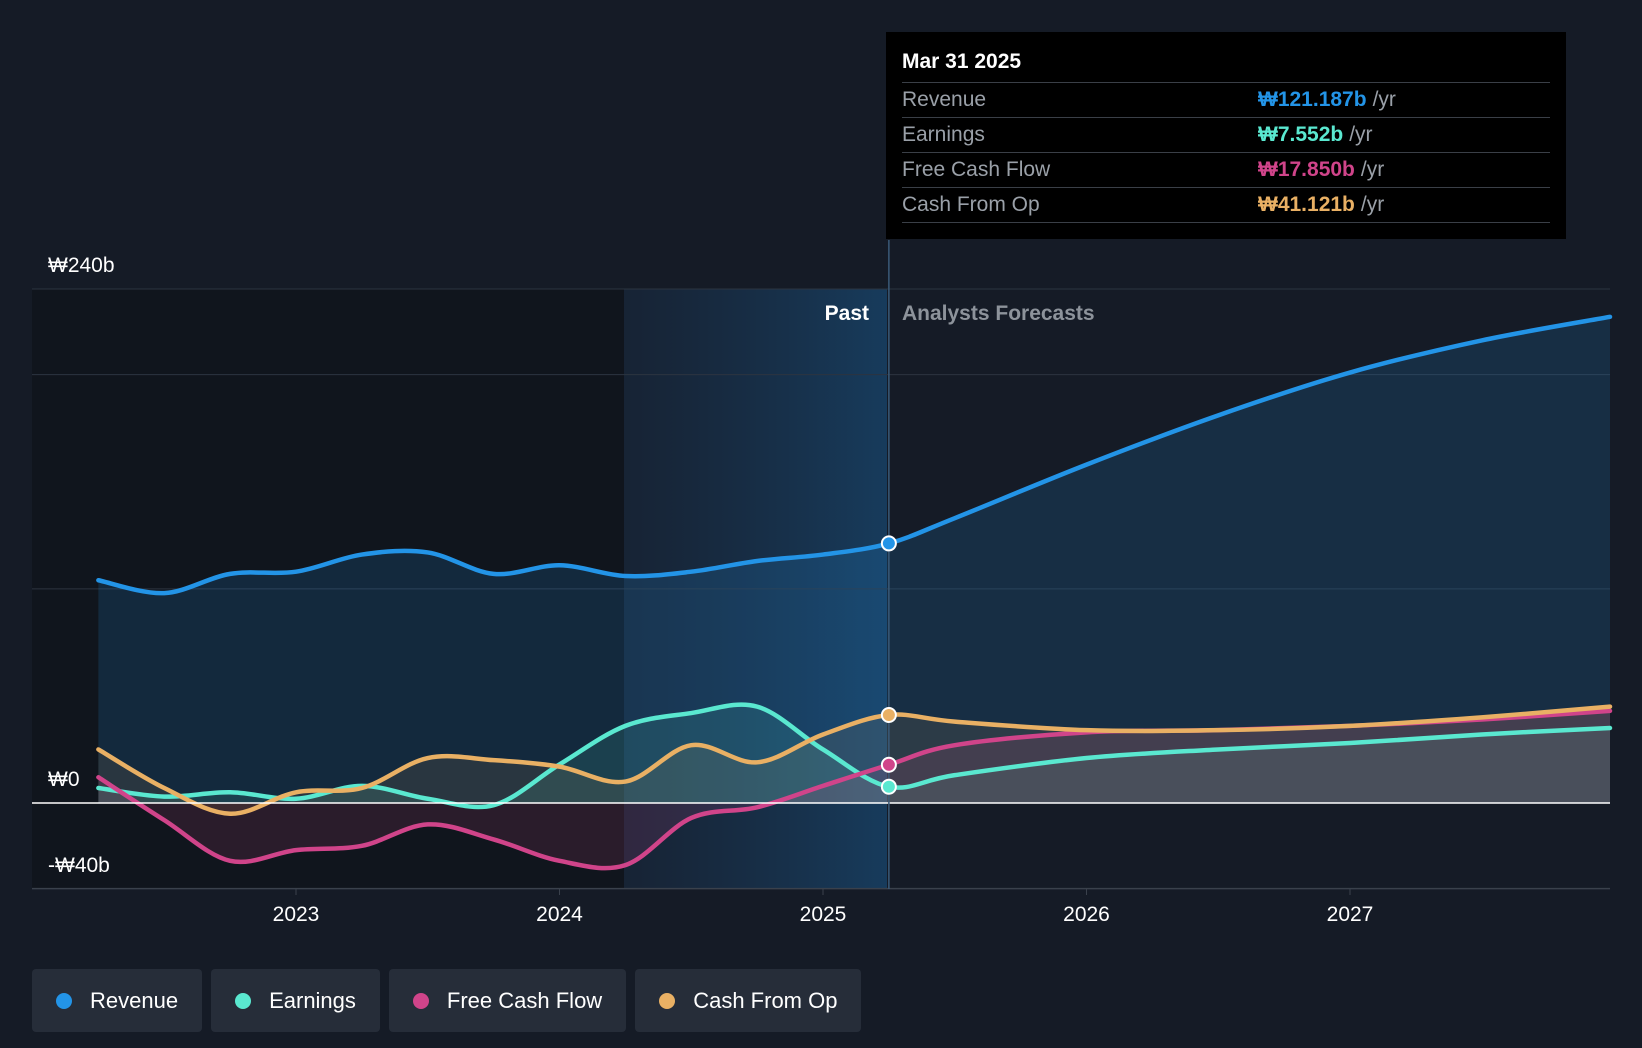 The image size is (1642, 1048). I want to click on legend-item-revenue: Revenue, so click(117, 1000).